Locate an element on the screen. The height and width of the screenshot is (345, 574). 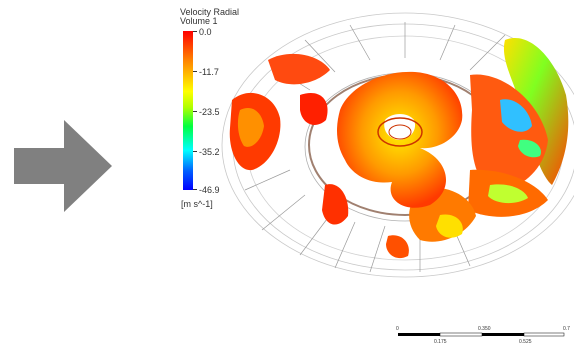
color-scale-bar is located at coordinates (188, 110).